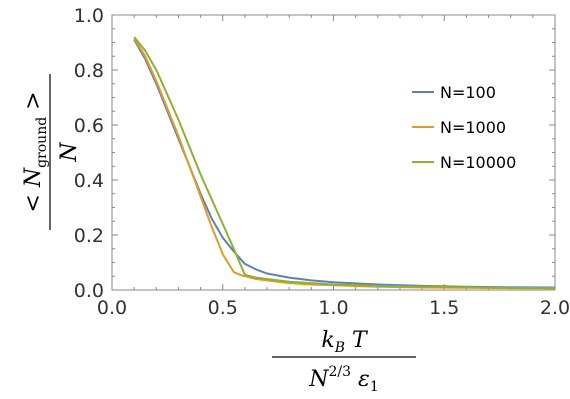 Image resolution: width=570 pixels, height=399 pixels. What do you see at coordinates (89, 71) in the screenshot?
I see `y-tick-label: 0.8` at bounding box center [89, 71].